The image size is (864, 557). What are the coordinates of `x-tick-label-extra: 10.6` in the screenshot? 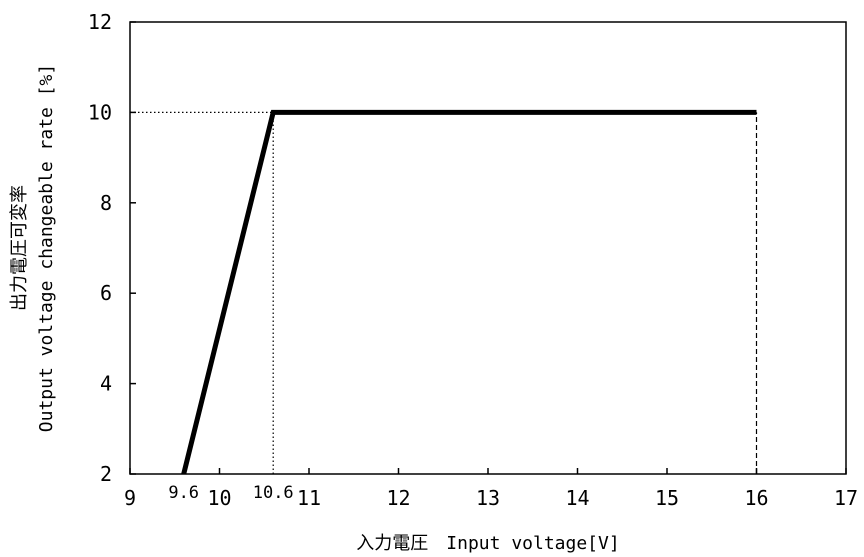 It's located at (273, 493).